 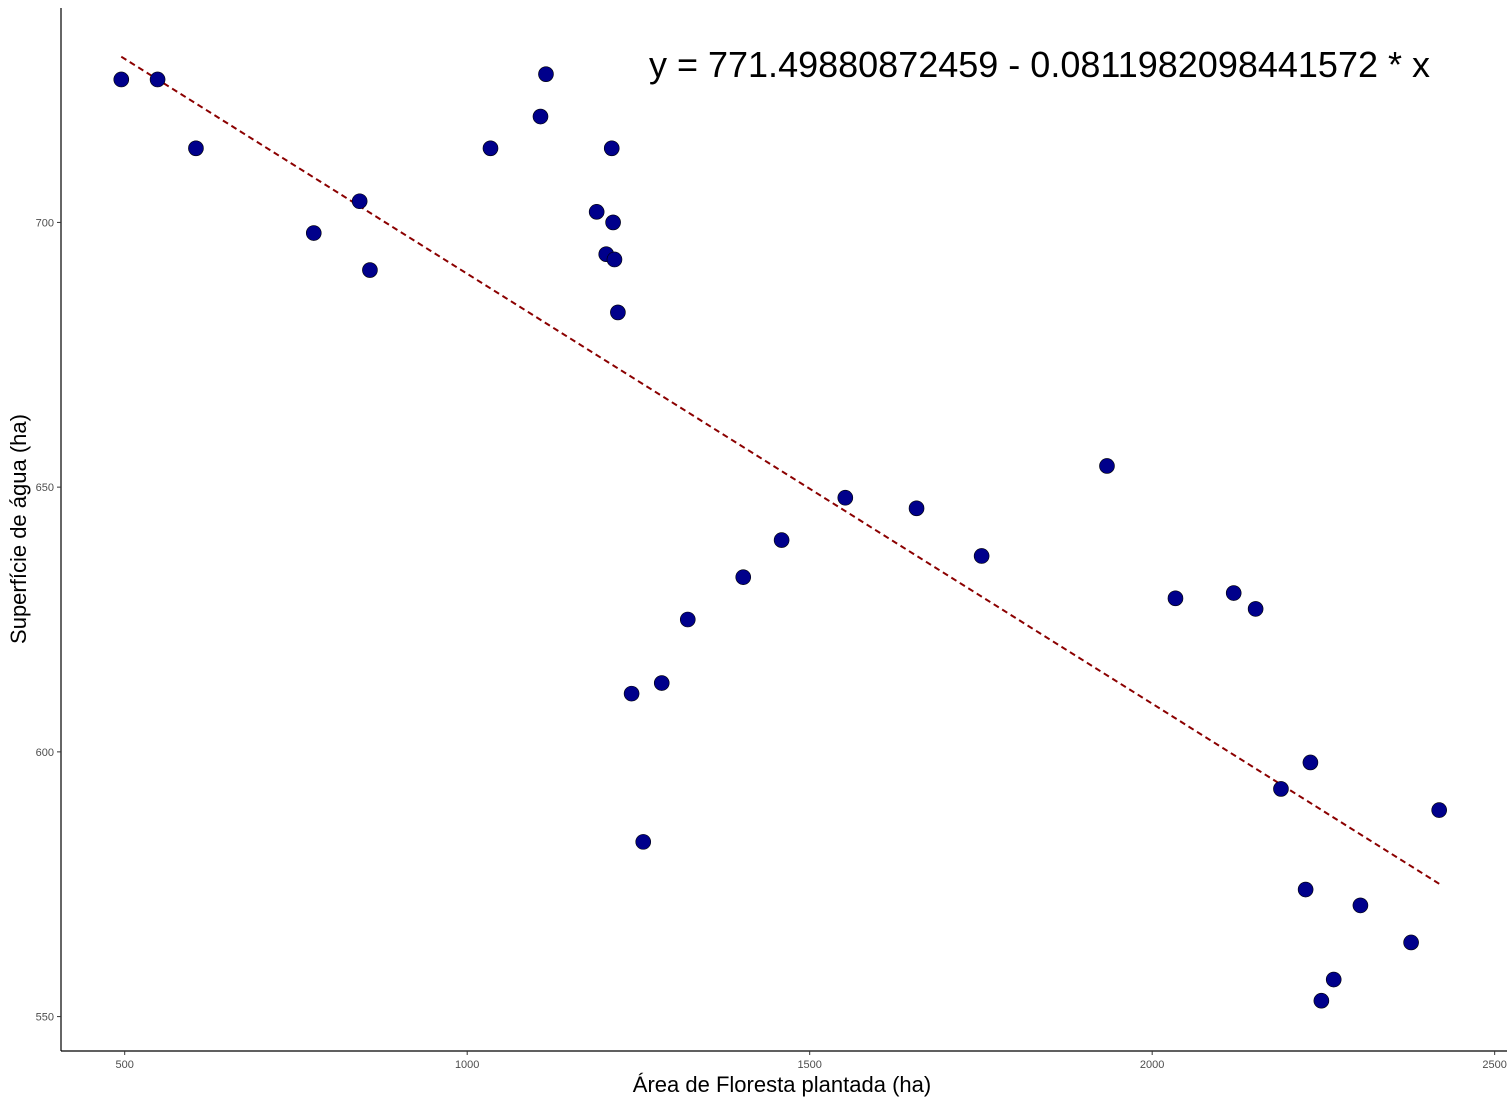 I want to click on x-tick-label: 2000, so click(x=1152, y=1065).